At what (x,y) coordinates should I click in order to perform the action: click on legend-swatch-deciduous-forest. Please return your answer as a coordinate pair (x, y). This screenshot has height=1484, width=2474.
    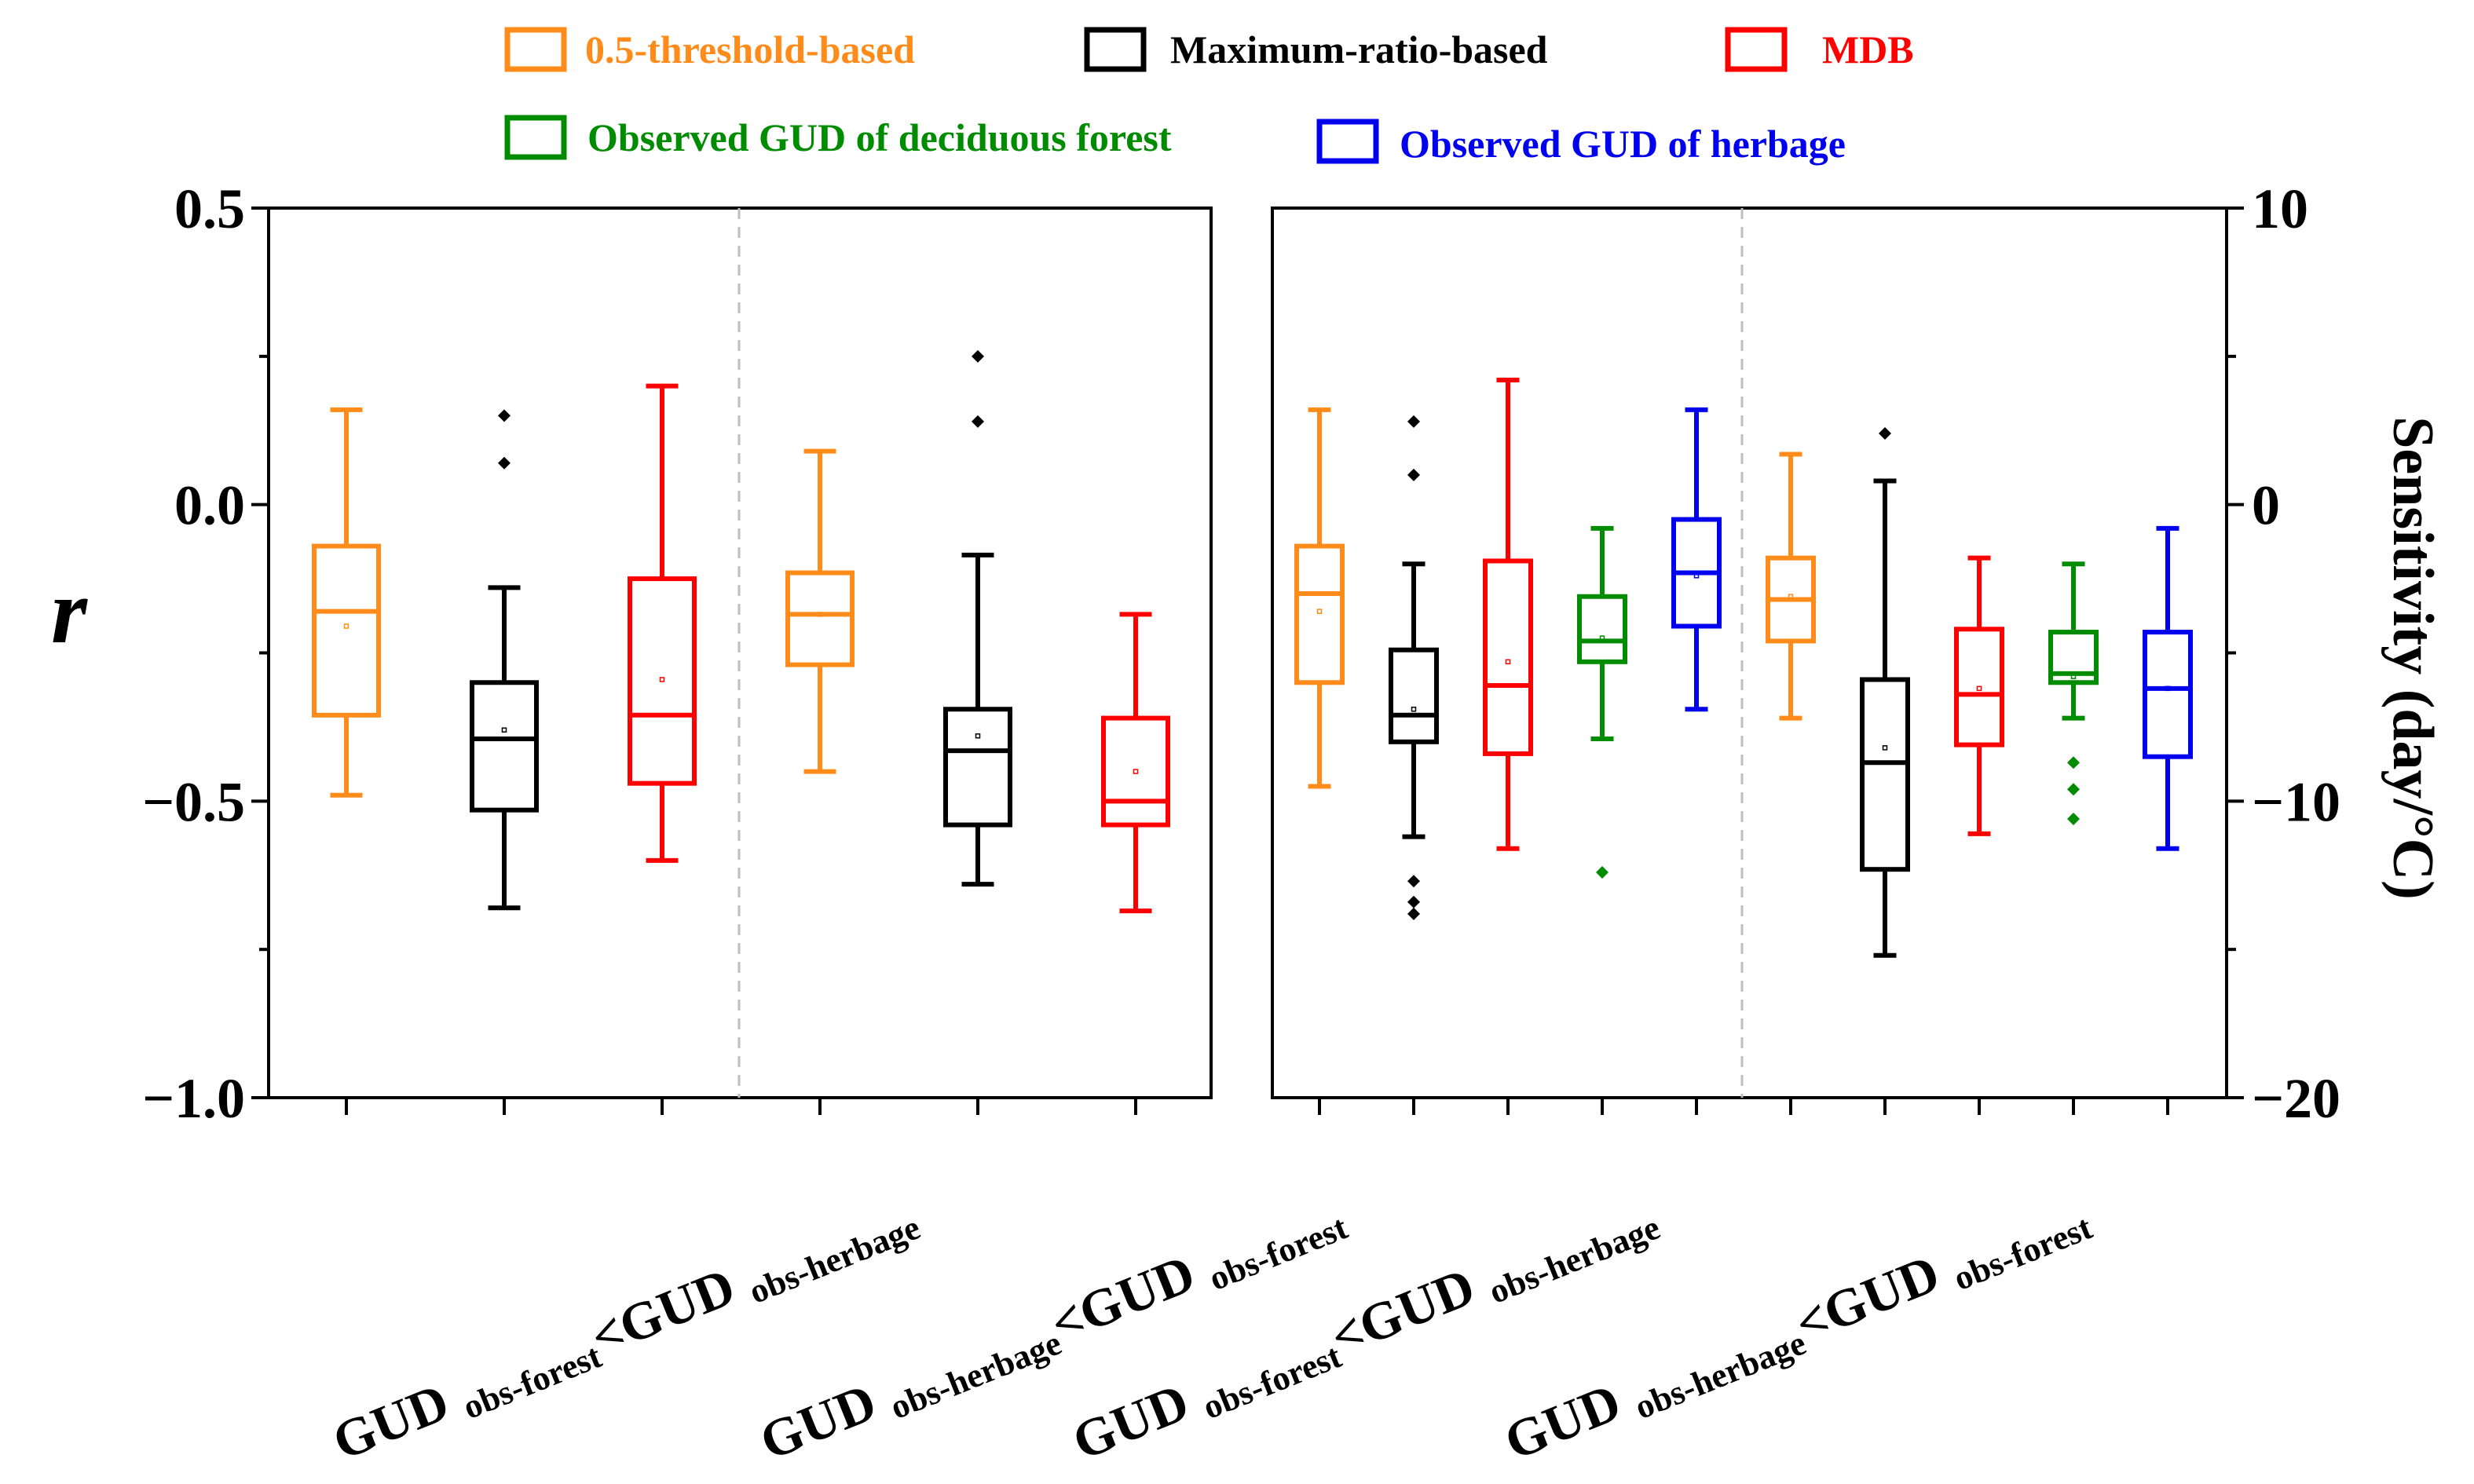
    Looking at the image, I should click on (536, 137).